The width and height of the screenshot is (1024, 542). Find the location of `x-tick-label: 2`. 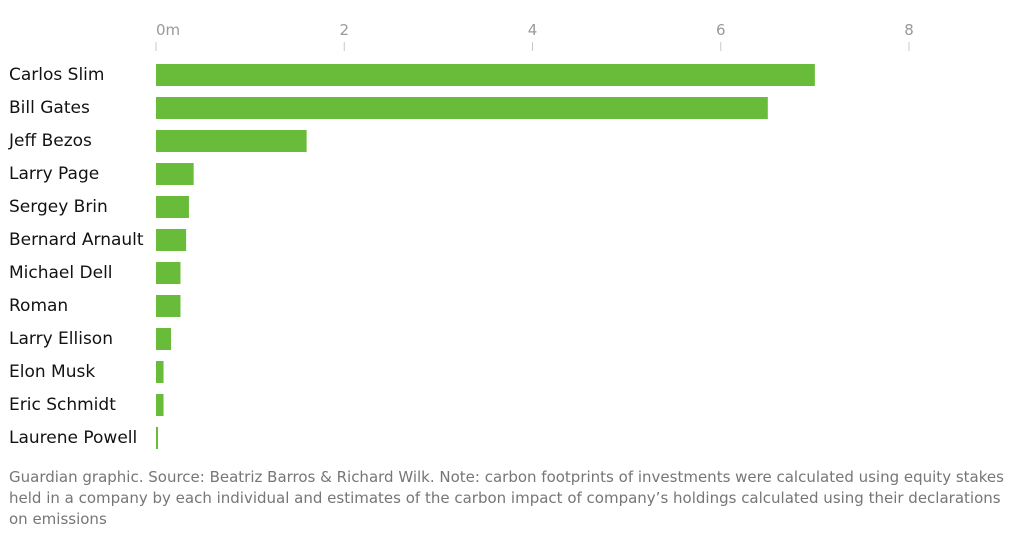

x-tick-label: 2 is located at coordinates (344, 30).